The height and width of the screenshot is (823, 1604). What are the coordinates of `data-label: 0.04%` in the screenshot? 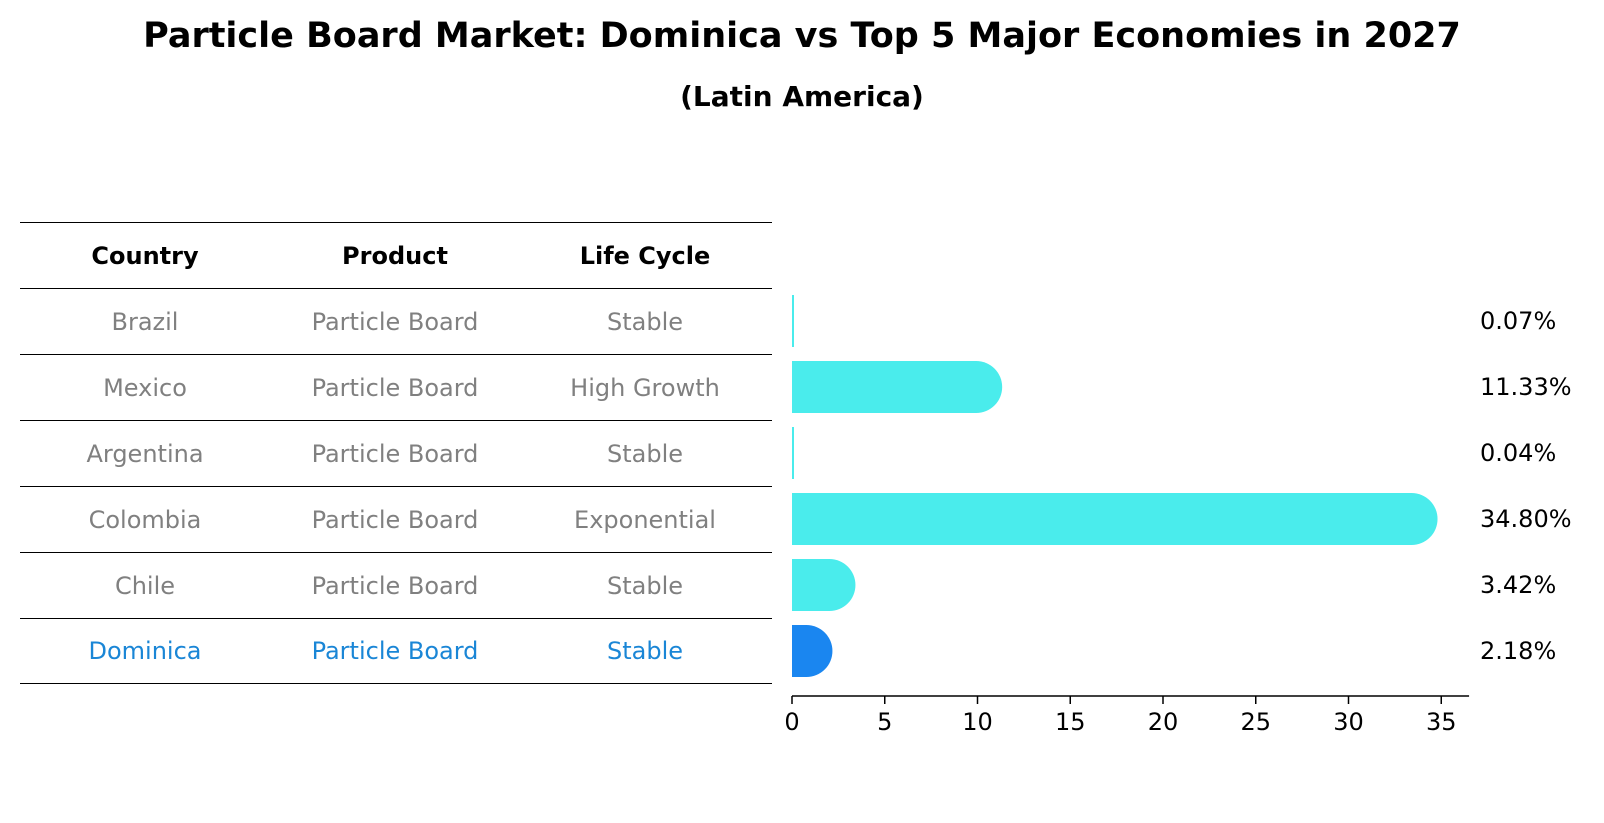 It's located at (1518, 453).